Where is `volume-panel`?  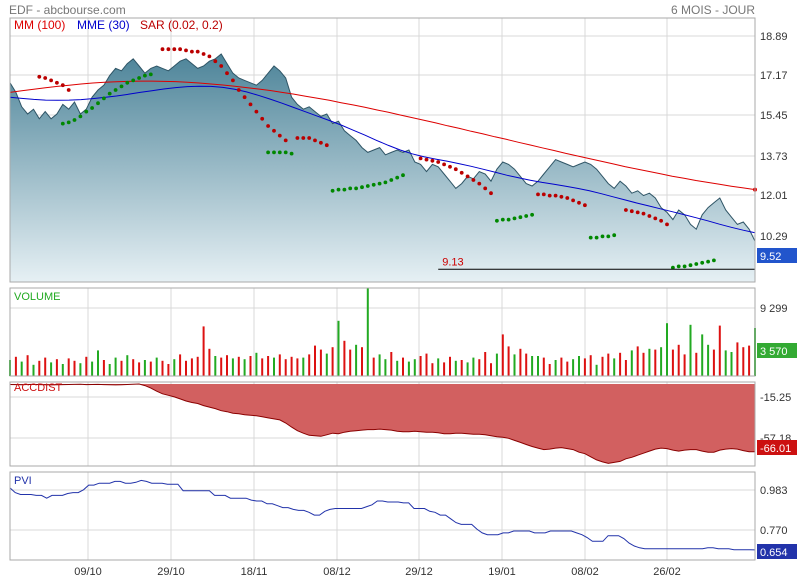
volume-panel is located at coordinates (382, 332).